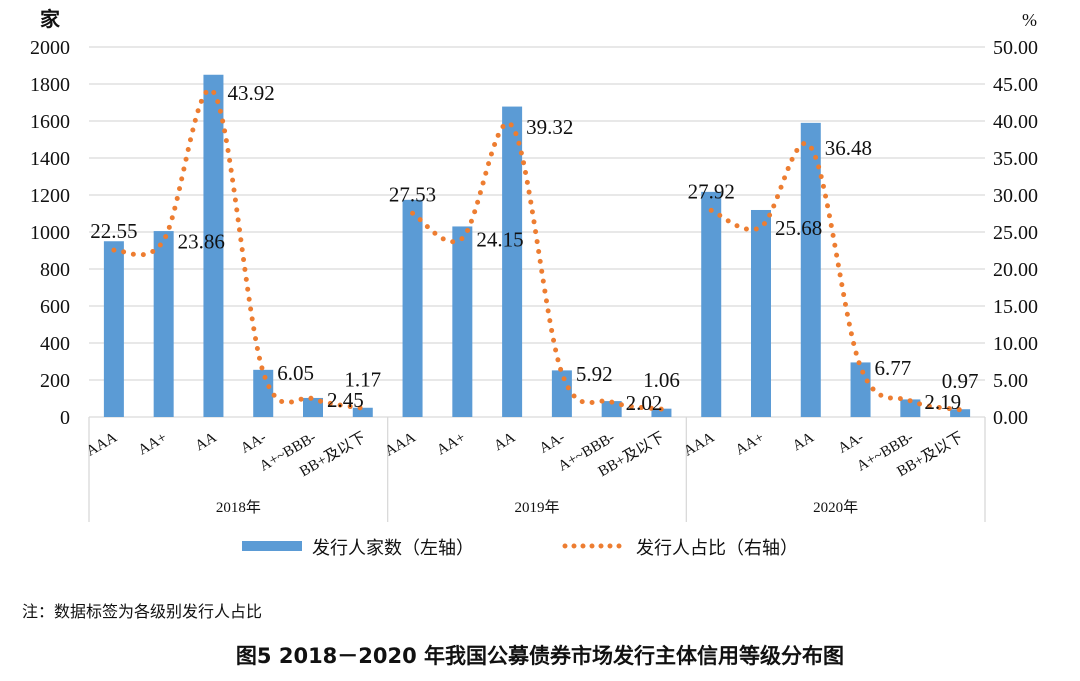  What do you see at coordinates (942, 402) in the screenshot?
I see `data-label: 2.19` at bounding box center [942, 402].